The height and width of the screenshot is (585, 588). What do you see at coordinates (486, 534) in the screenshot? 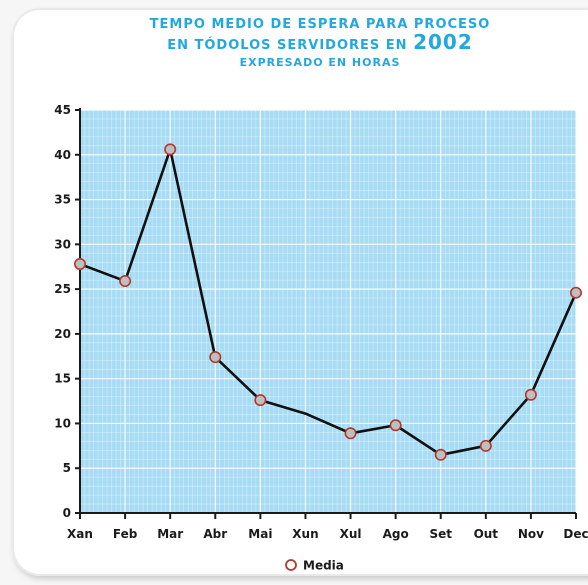
I see `x-tick-label: Out` at bounding box center [486, 534].